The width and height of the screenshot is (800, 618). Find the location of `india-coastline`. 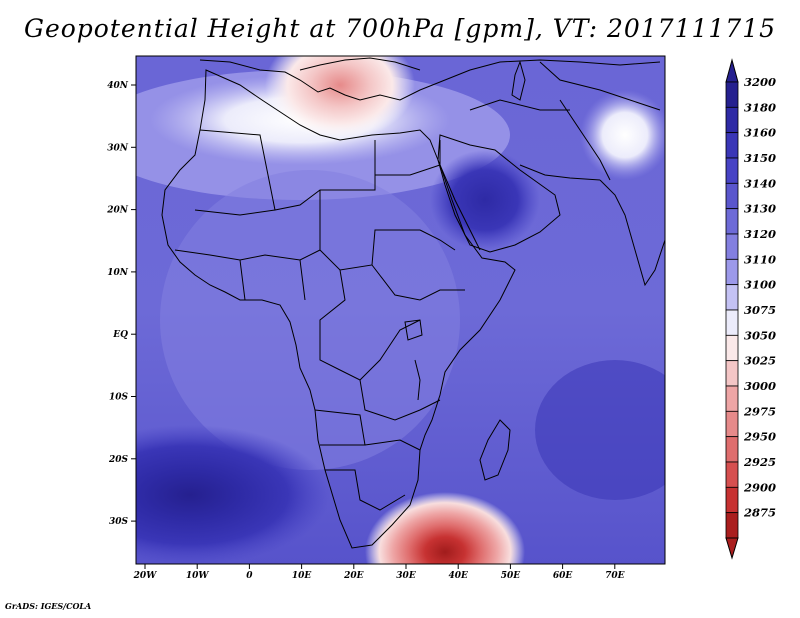

india-coastline is located at coordinates (632, 233).